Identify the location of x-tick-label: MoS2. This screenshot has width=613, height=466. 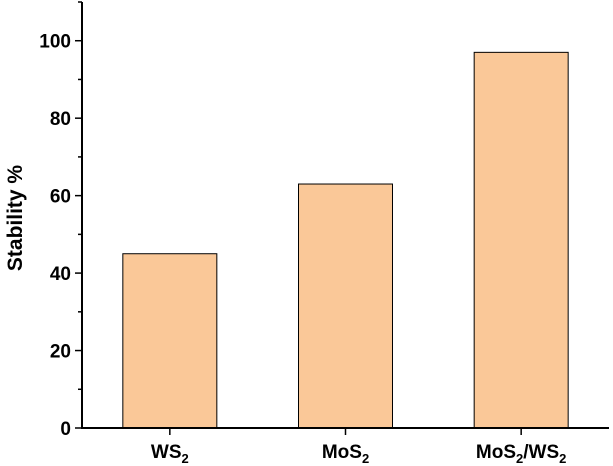
(345, 454).